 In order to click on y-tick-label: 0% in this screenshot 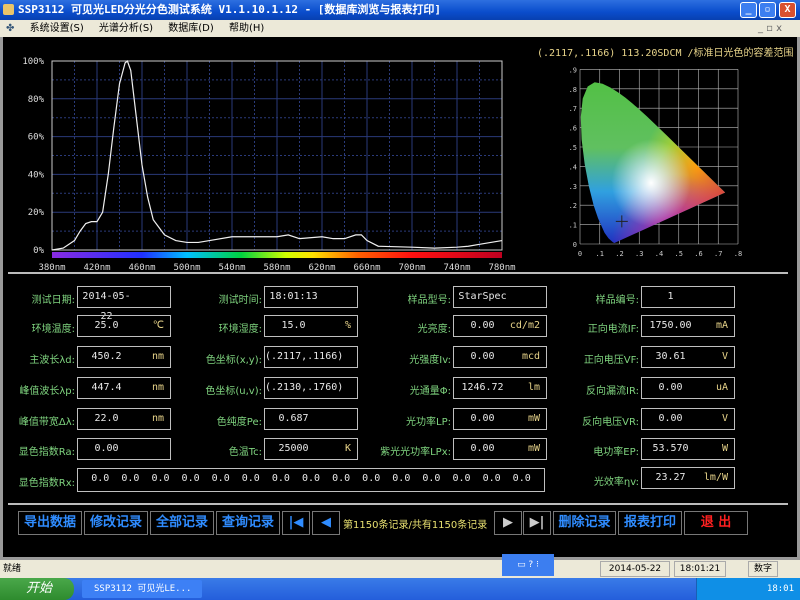, I will do `click(38, 251)`.